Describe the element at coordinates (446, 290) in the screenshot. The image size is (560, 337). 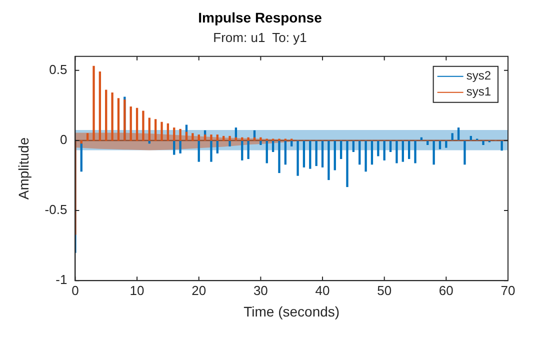
I see `x-tick-label: 60` at that location.